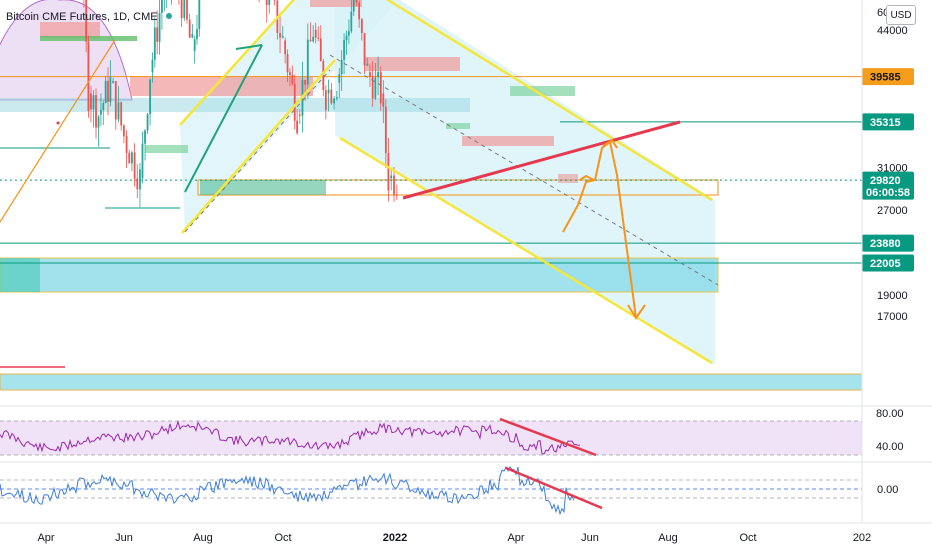 Image resolution: width=932 pixels, height=550 pixels. Describe the element at coordinates (20, 275) in the screenshot. I see `green-zone-left` at that location.